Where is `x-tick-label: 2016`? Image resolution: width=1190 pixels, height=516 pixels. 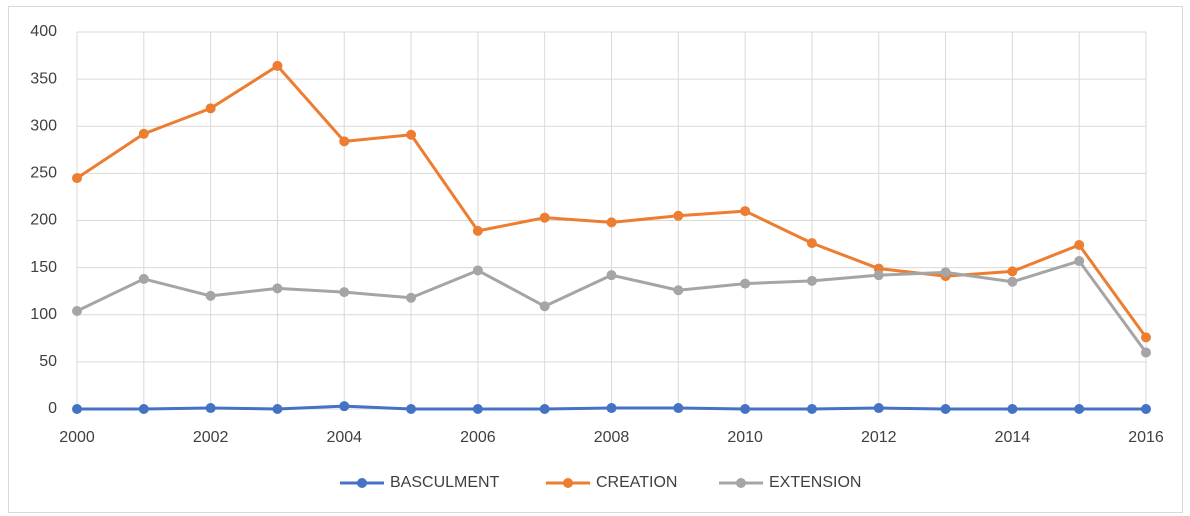
x-tick-label: 2016 is located at coordinates (1146, 437).